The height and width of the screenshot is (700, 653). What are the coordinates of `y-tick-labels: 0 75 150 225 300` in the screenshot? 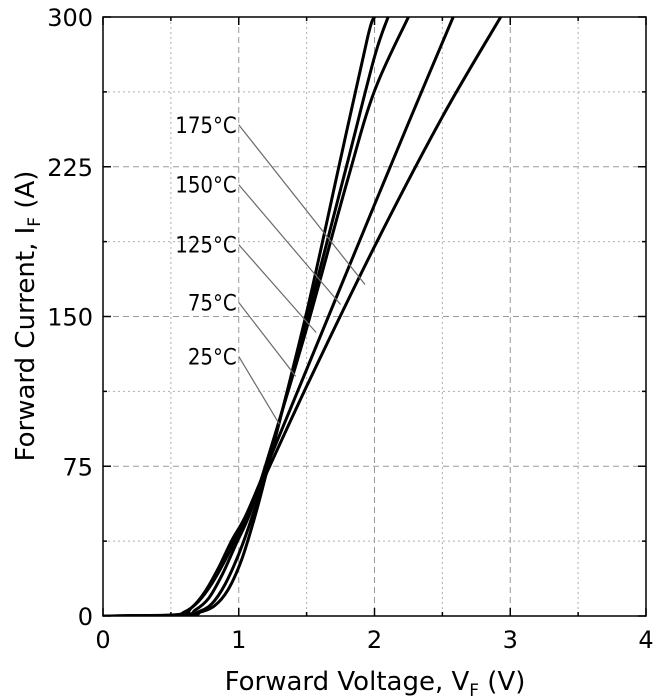 It's located at (70, 317).